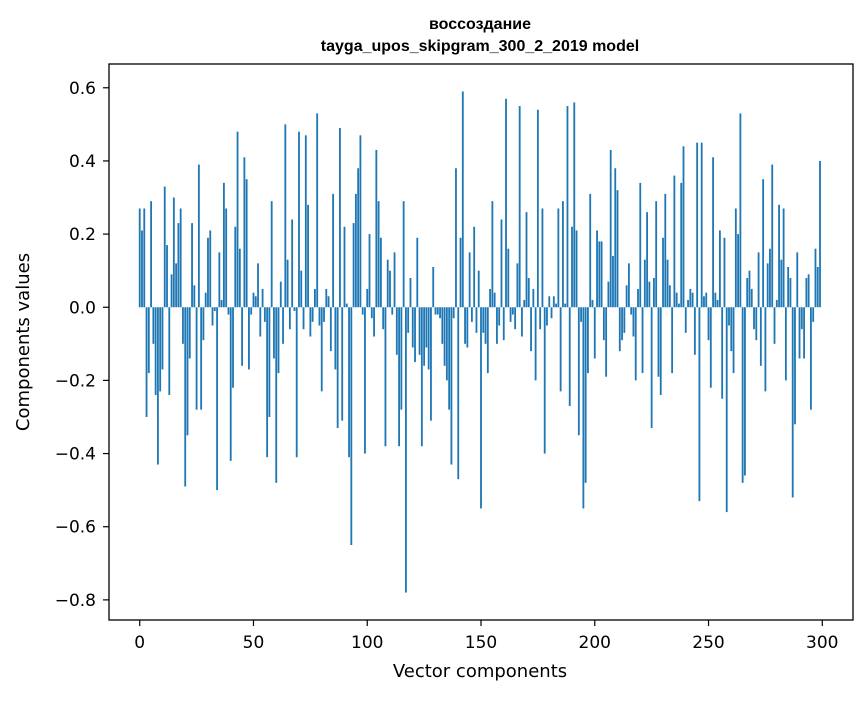 This screenshot has height=701, width=867. What do you see at coordinates (75, 455) in the screenshot?
I see `y-tick-label: −0.4` at bounding box center [75, 455].